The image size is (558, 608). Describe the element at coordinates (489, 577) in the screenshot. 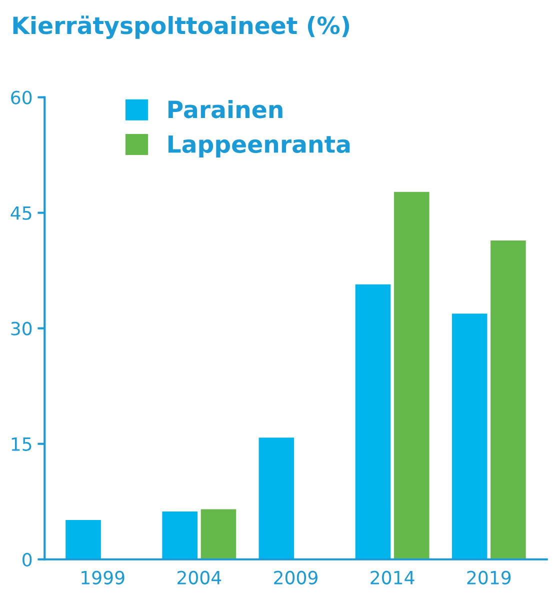

I see `x-tick-label: 2019` at that location.